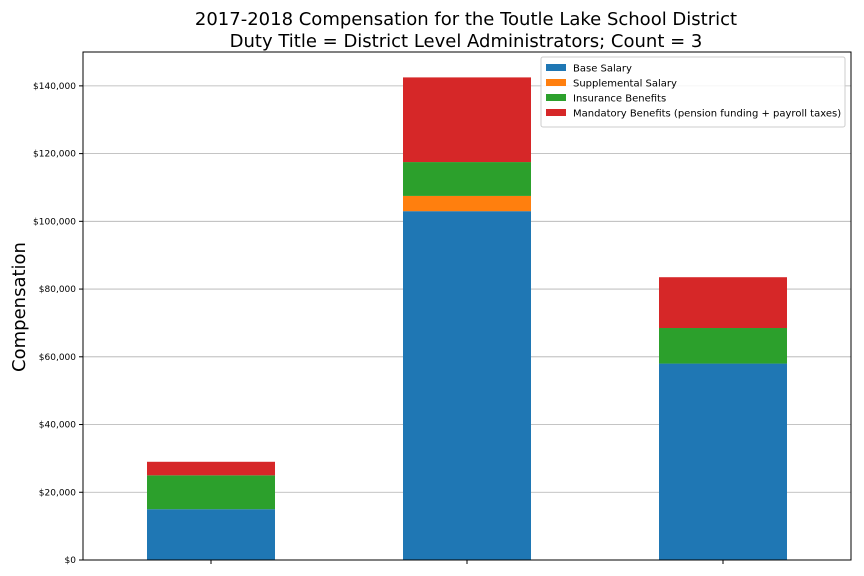 The width and height of the screenshot is (864, 576). Describe the element at coordinates (71, 561) in the screenshot. I see `y-tick-label: $0` at that location.